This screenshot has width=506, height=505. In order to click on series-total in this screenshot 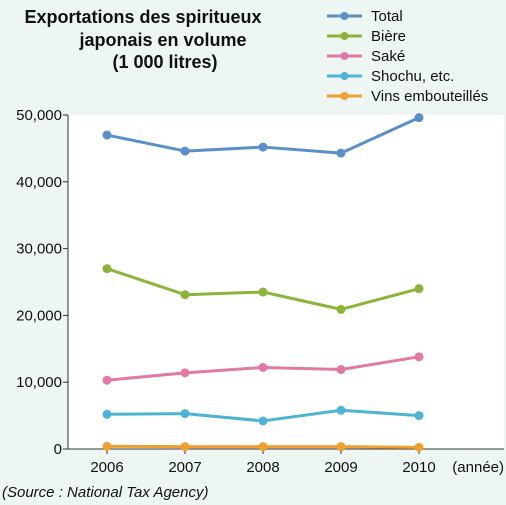, I will do `click(263, 135)`.